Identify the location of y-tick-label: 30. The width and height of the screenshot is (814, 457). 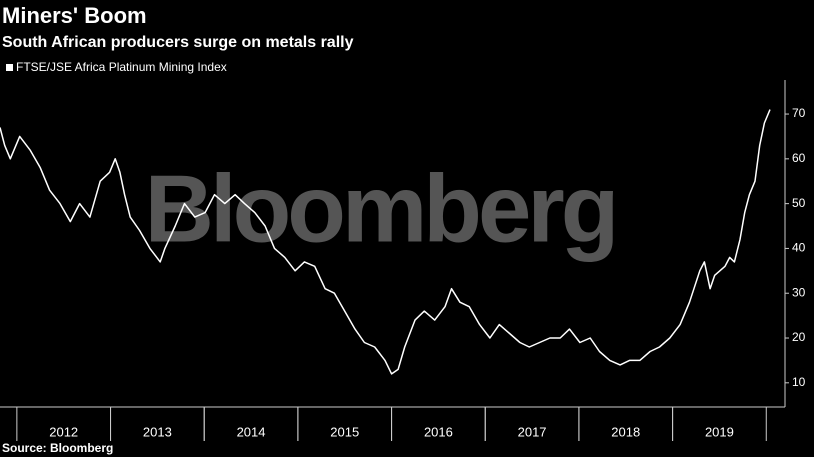
(799, 292).